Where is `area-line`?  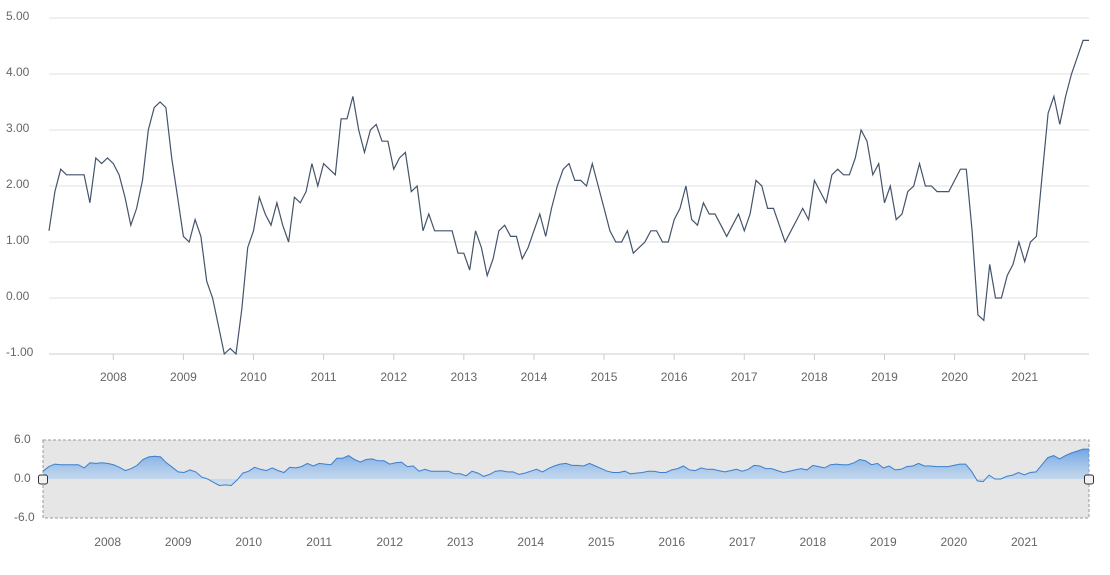 area-line is located at coordinates (565, 467).